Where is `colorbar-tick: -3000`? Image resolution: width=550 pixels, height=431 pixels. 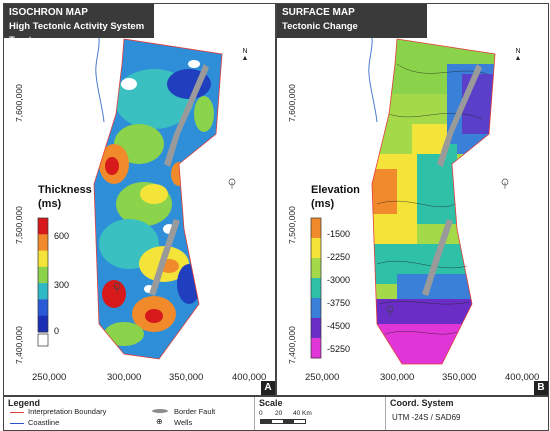 colorbar-tick: -3000 is located at coordinates (338, 280).